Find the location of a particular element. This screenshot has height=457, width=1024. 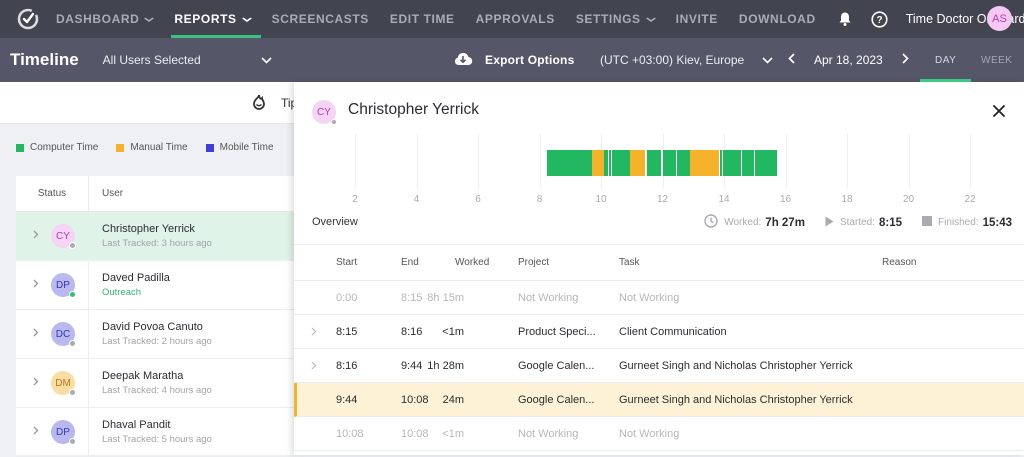

clock-icon is located at coordinates (711, 222).